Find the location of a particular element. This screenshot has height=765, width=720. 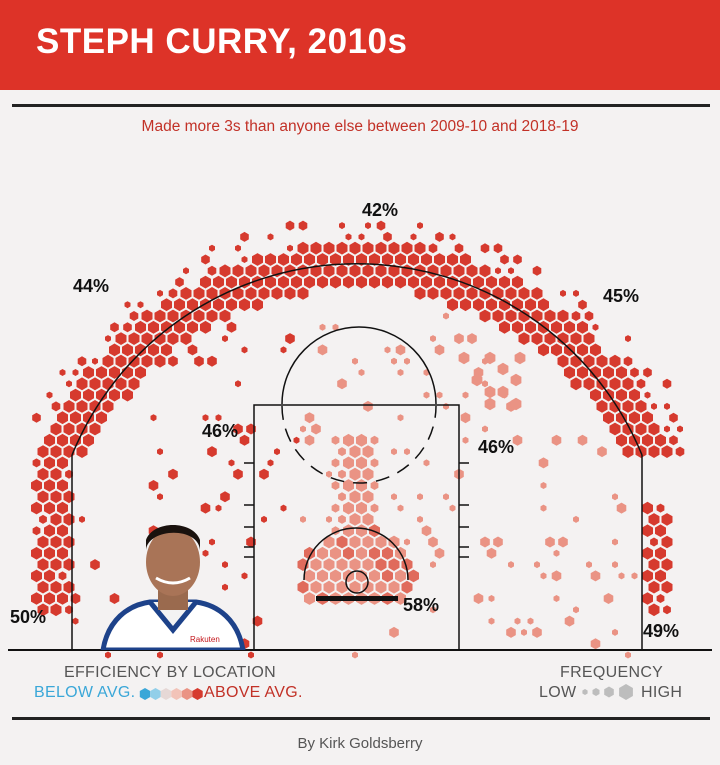

frequency-high-label: HIGH is located at coordinates (662, 692).